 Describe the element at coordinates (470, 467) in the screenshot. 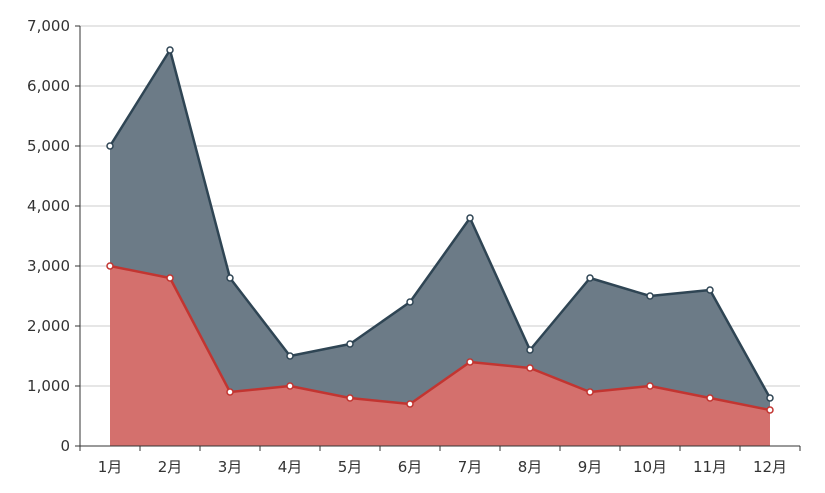

I see `x-tick-label: 7月` at that location.